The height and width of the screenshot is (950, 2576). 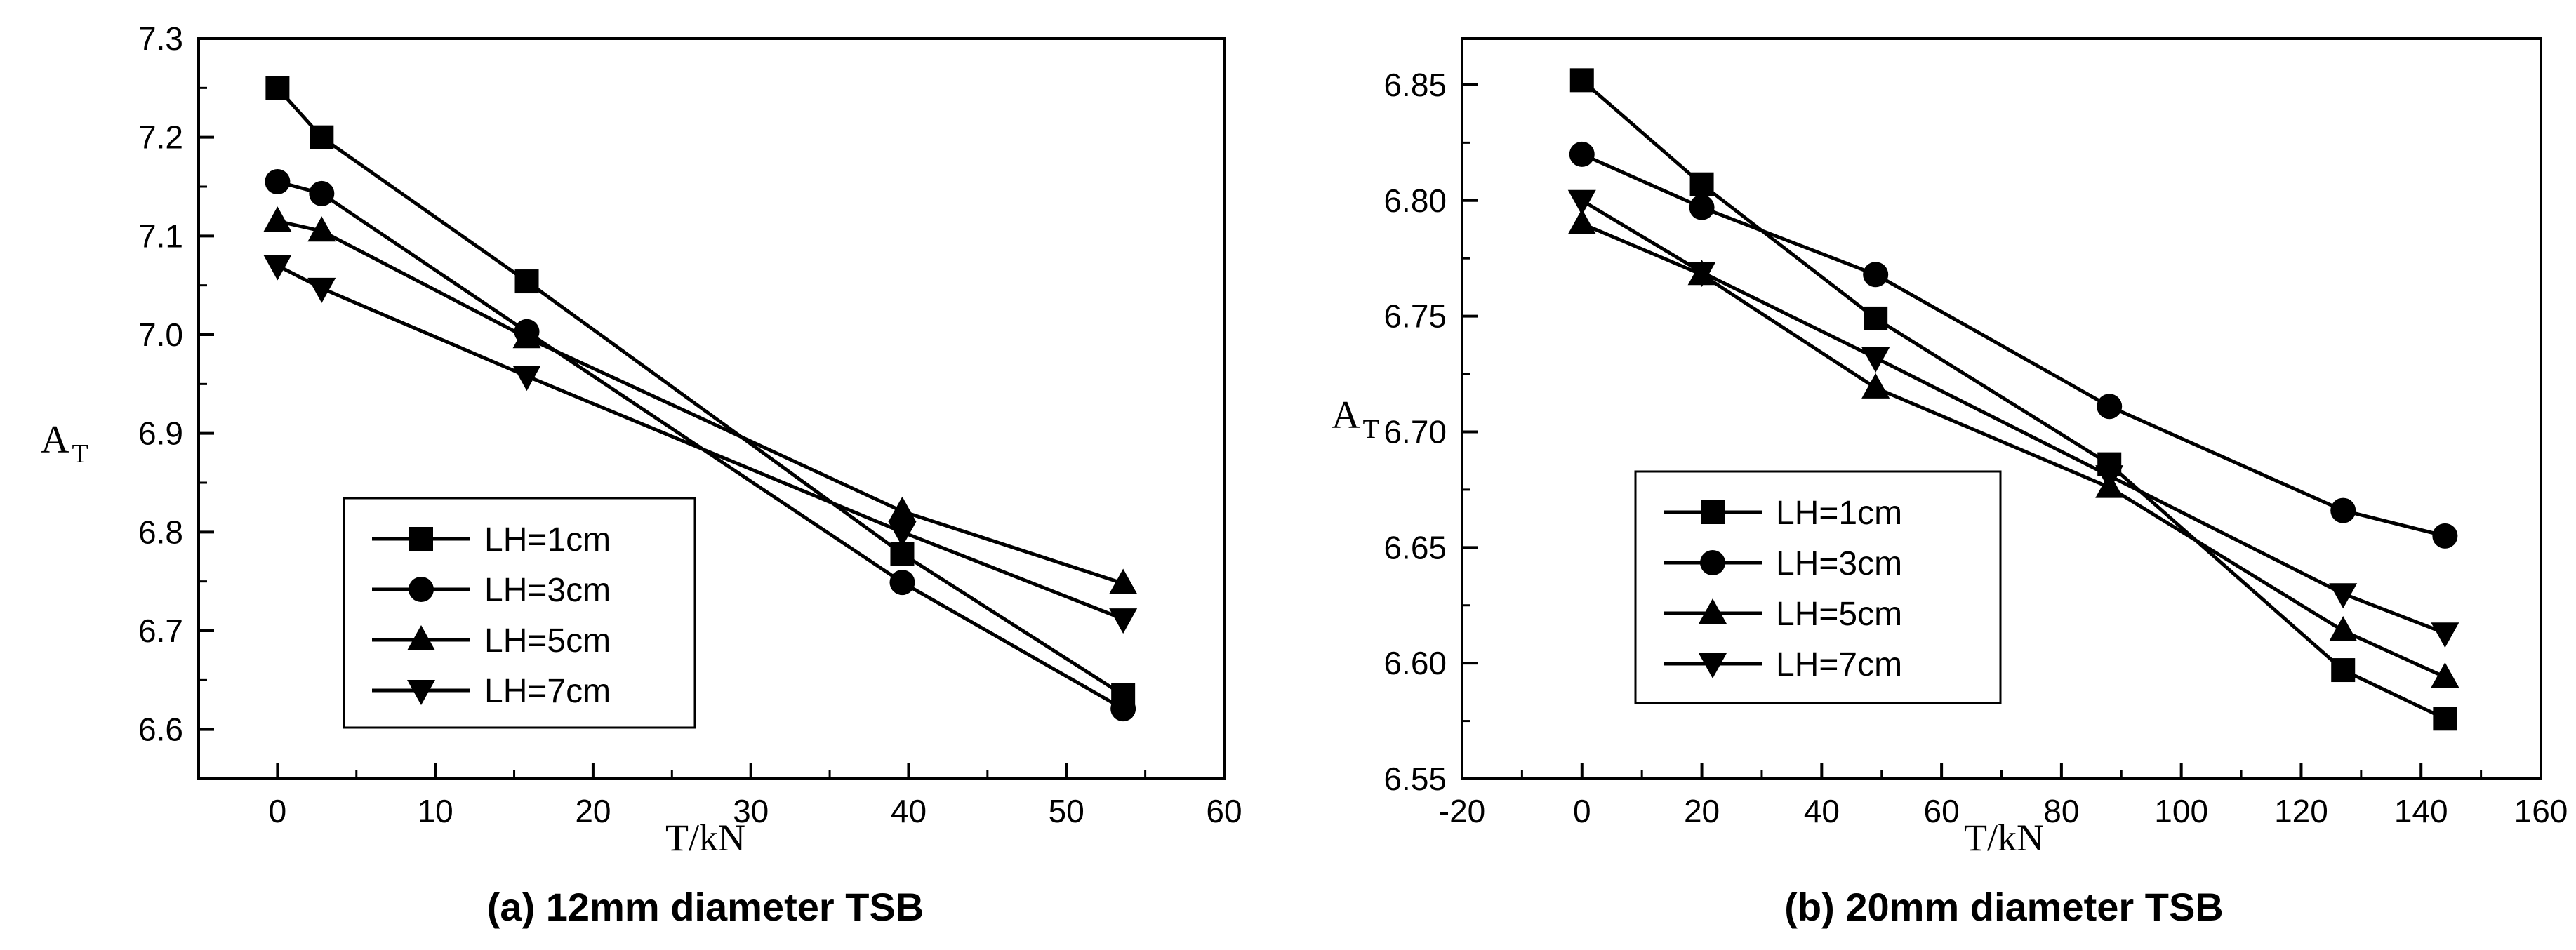 I want to click on y-tick-label: 6.75, so click(x=1415, y=316).